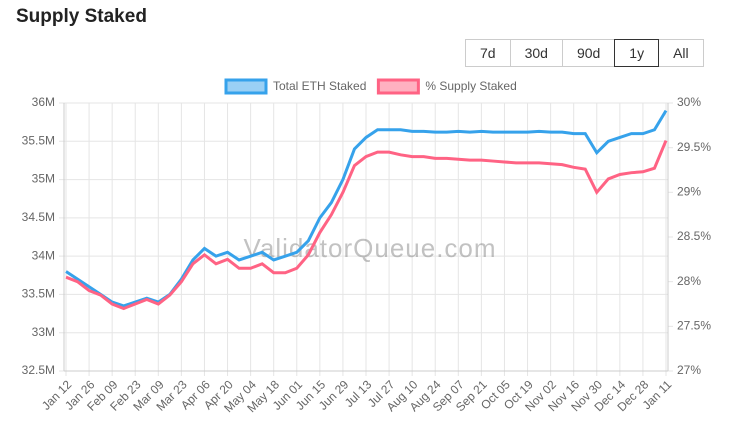 The width and height of the screenshot is (743, 439). I want to click on y2-tick-label: 29.5%, so click(694, 147).